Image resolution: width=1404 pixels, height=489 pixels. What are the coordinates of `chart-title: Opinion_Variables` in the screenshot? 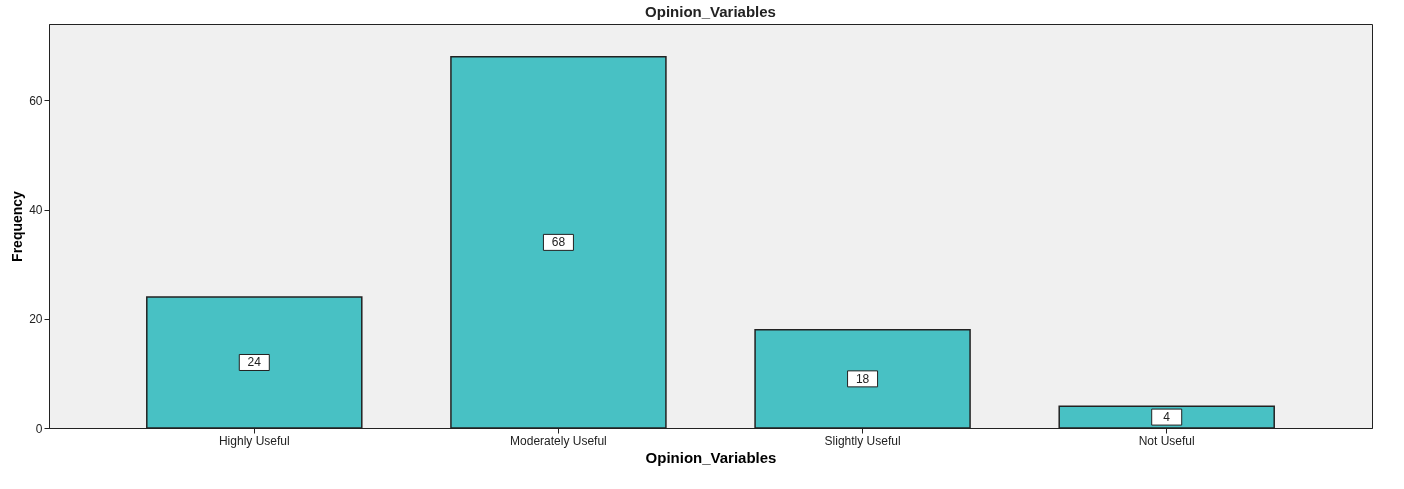 It's located at (710, 11).